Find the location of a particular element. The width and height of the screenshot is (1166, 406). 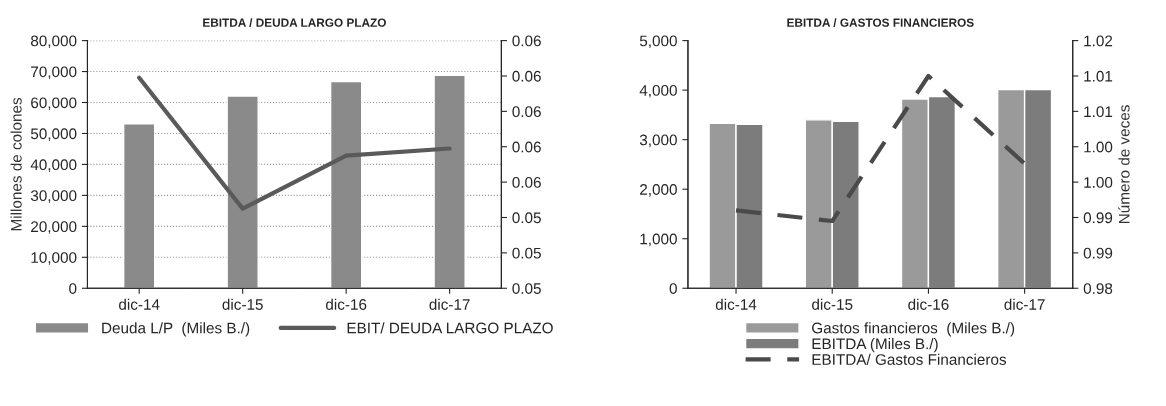

y-tick-label: 10,000 is located at coordinates (54, 258).